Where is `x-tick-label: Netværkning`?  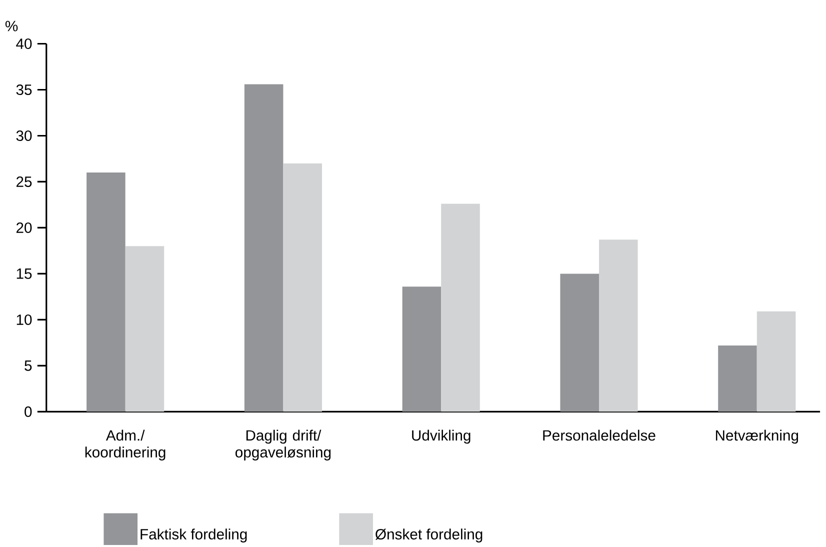
x-tick-label: Netværkning is located at coordinates (757, 437).